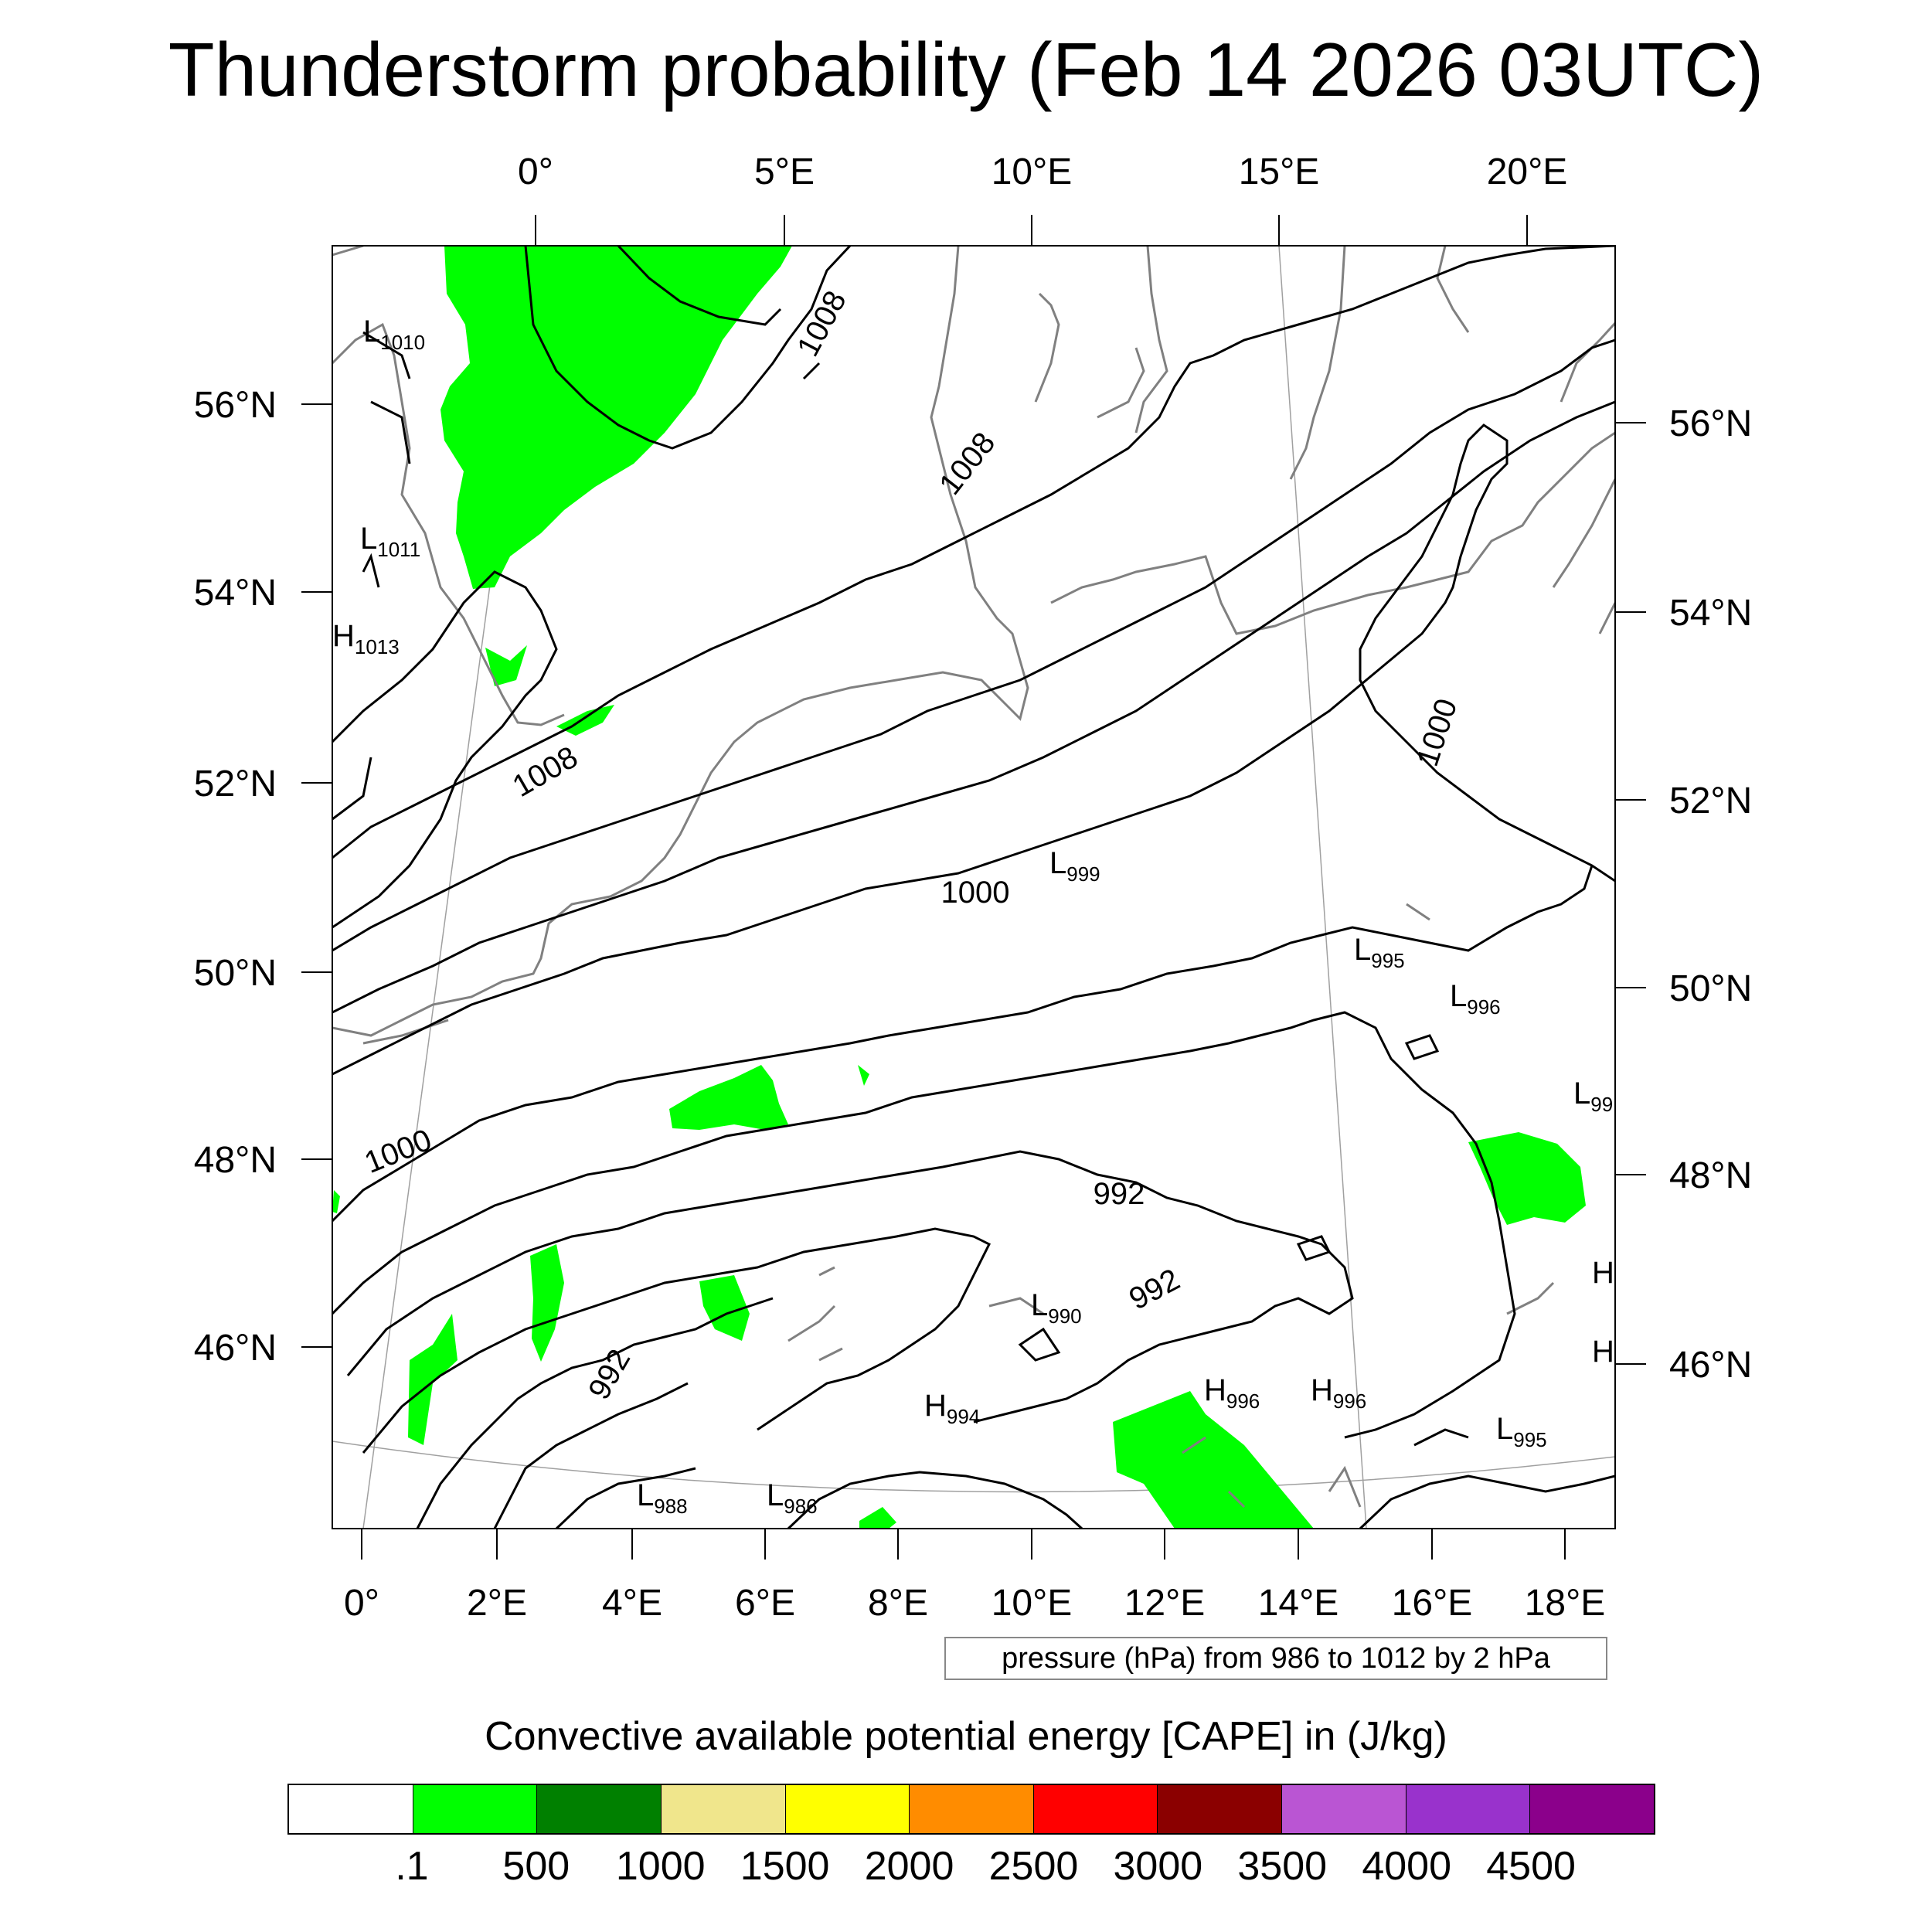 Image resolution: width=1932 pixels, height=1932 pixels. I want to click on colorbar-tick-label: 1500, so click(785, 1867).